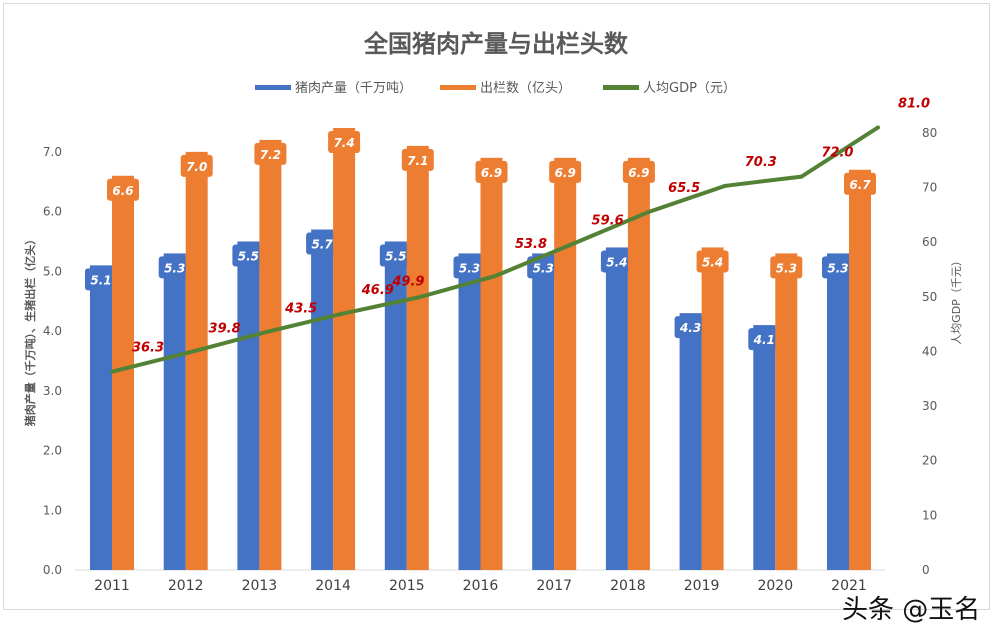  Describe the element at coordinates (52, 152) in the screenshot. I see `y-tick-label: 7.0` at that location.